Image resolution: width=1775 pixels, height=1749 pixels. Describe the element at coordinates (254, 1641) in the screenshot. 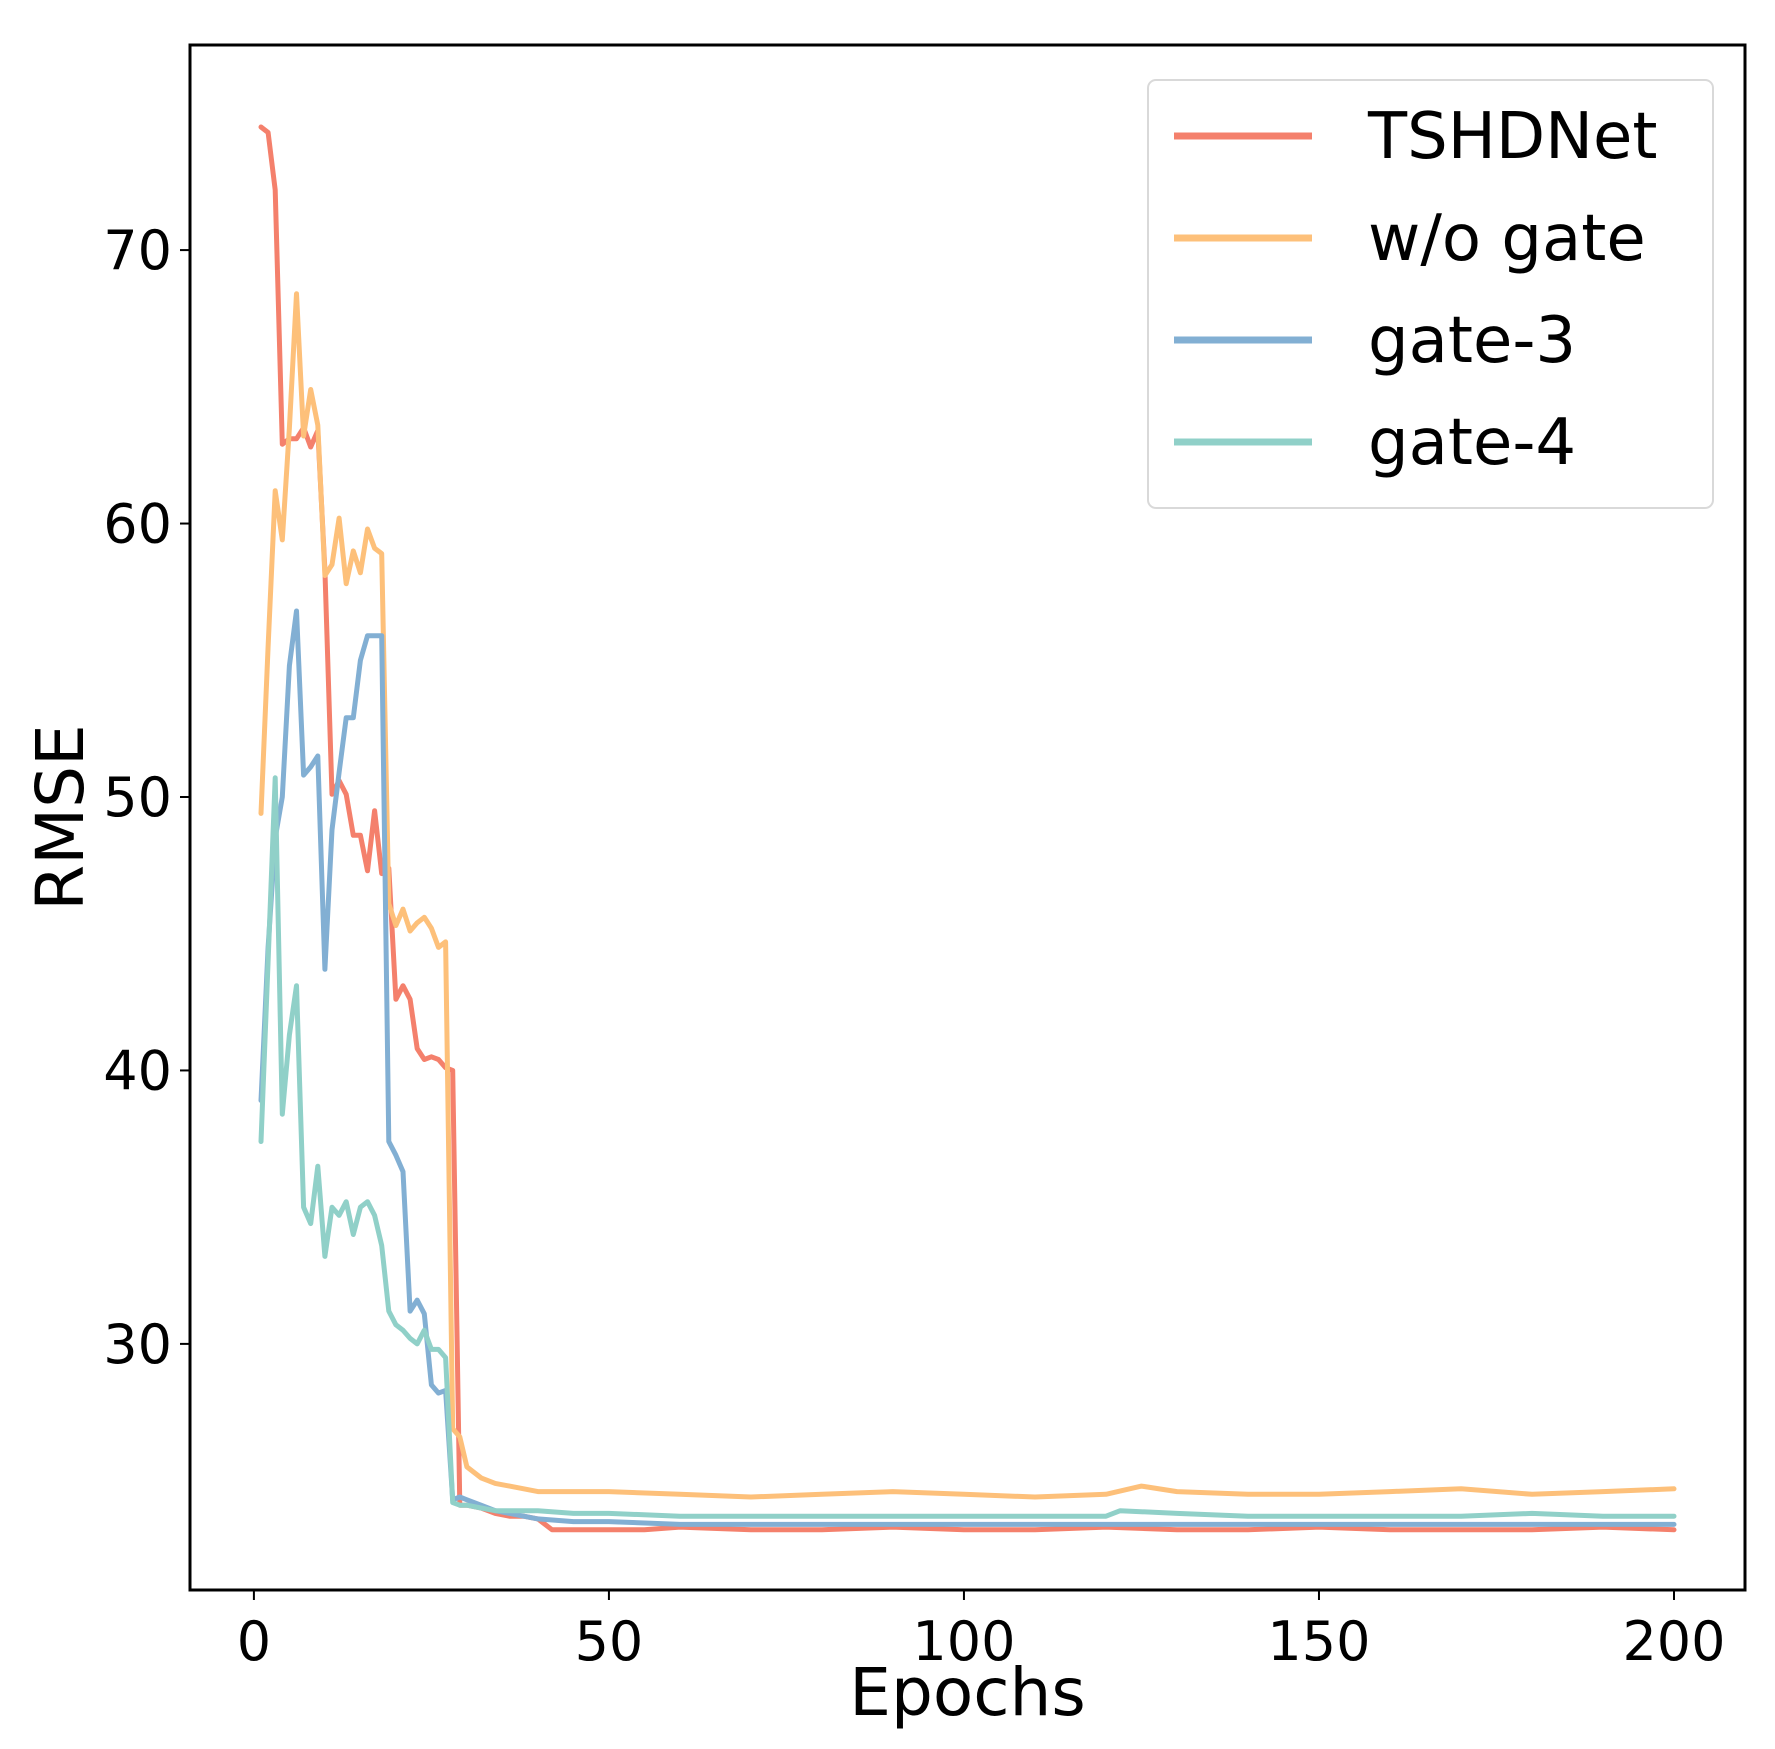

I see `x-tick-label: 0` at that location.